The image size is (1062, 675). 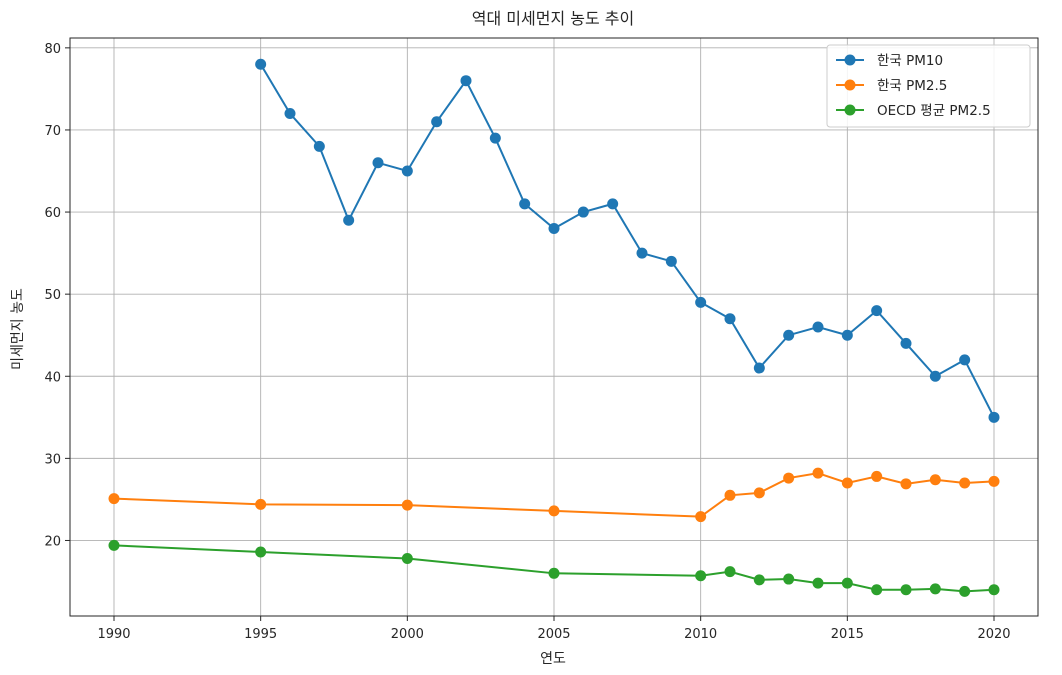 What do you see at coordinates (993, 634) in the screenshot?
I see `x-tick-label: 2020` at bounding box center [993, 634].